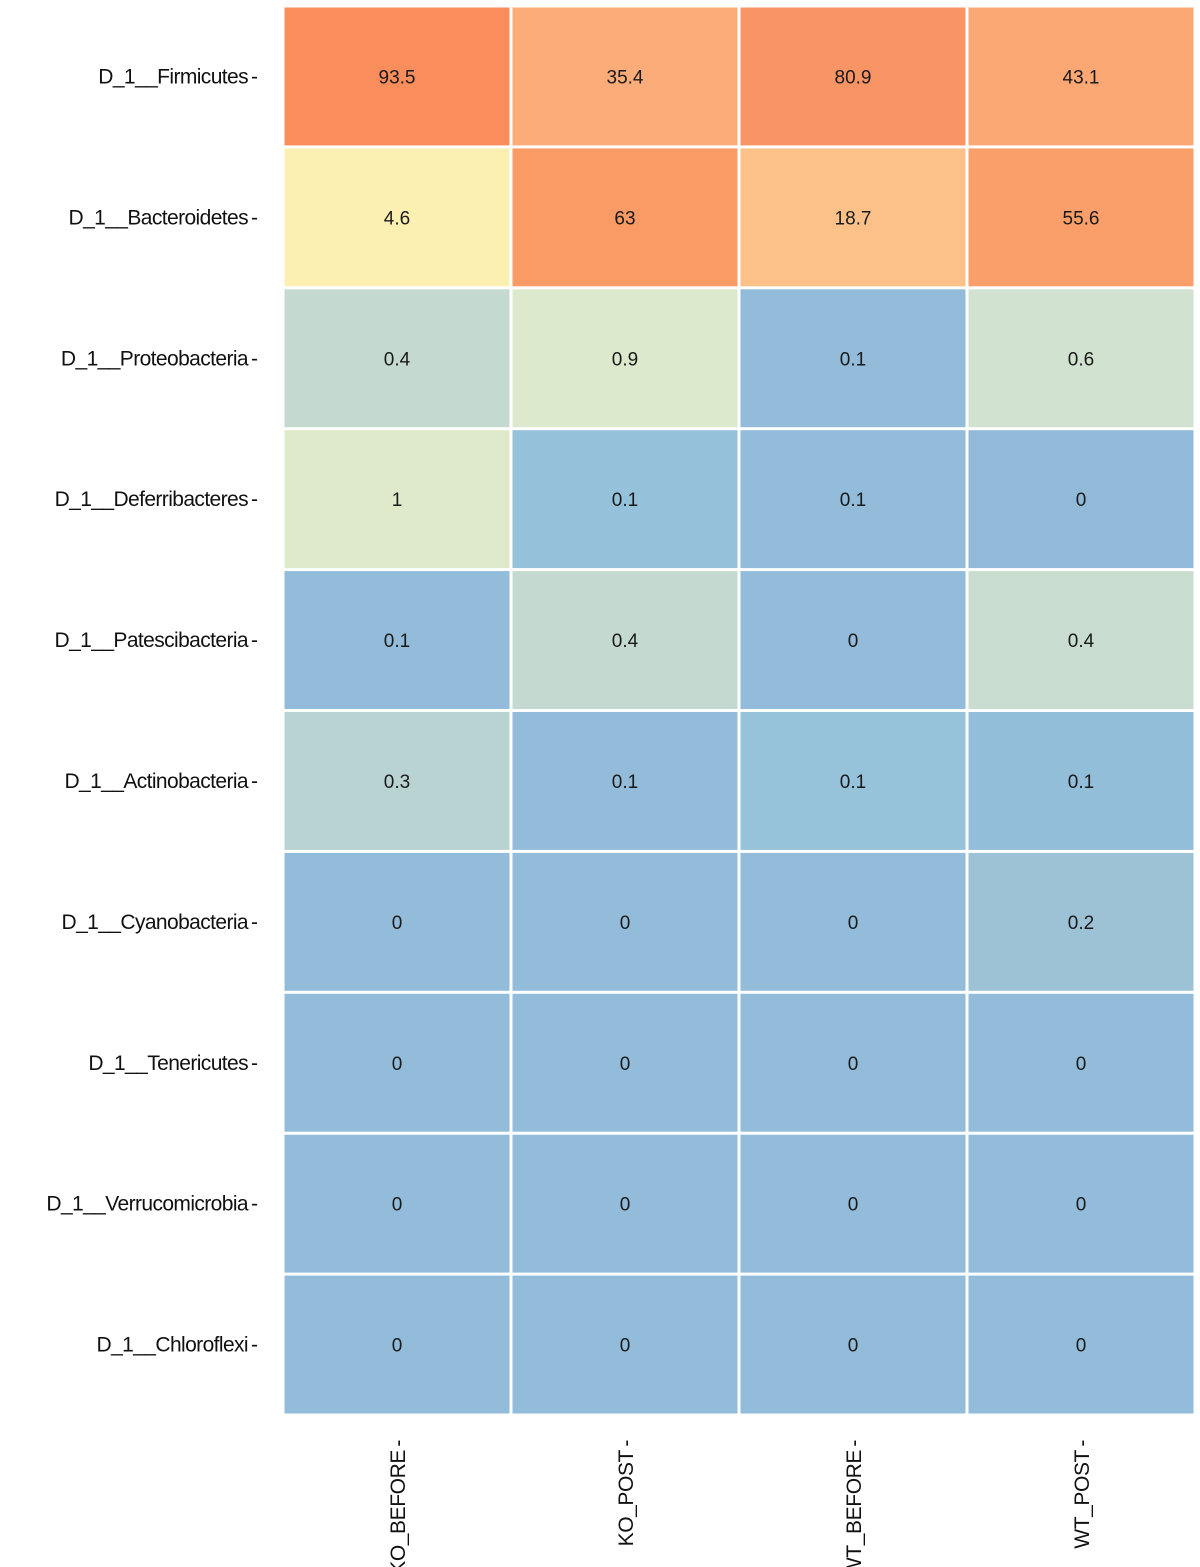  Describe the element at coordinates (854, 1508) in the screenshot. I see `column-label: WT_BEFORE` at that location.